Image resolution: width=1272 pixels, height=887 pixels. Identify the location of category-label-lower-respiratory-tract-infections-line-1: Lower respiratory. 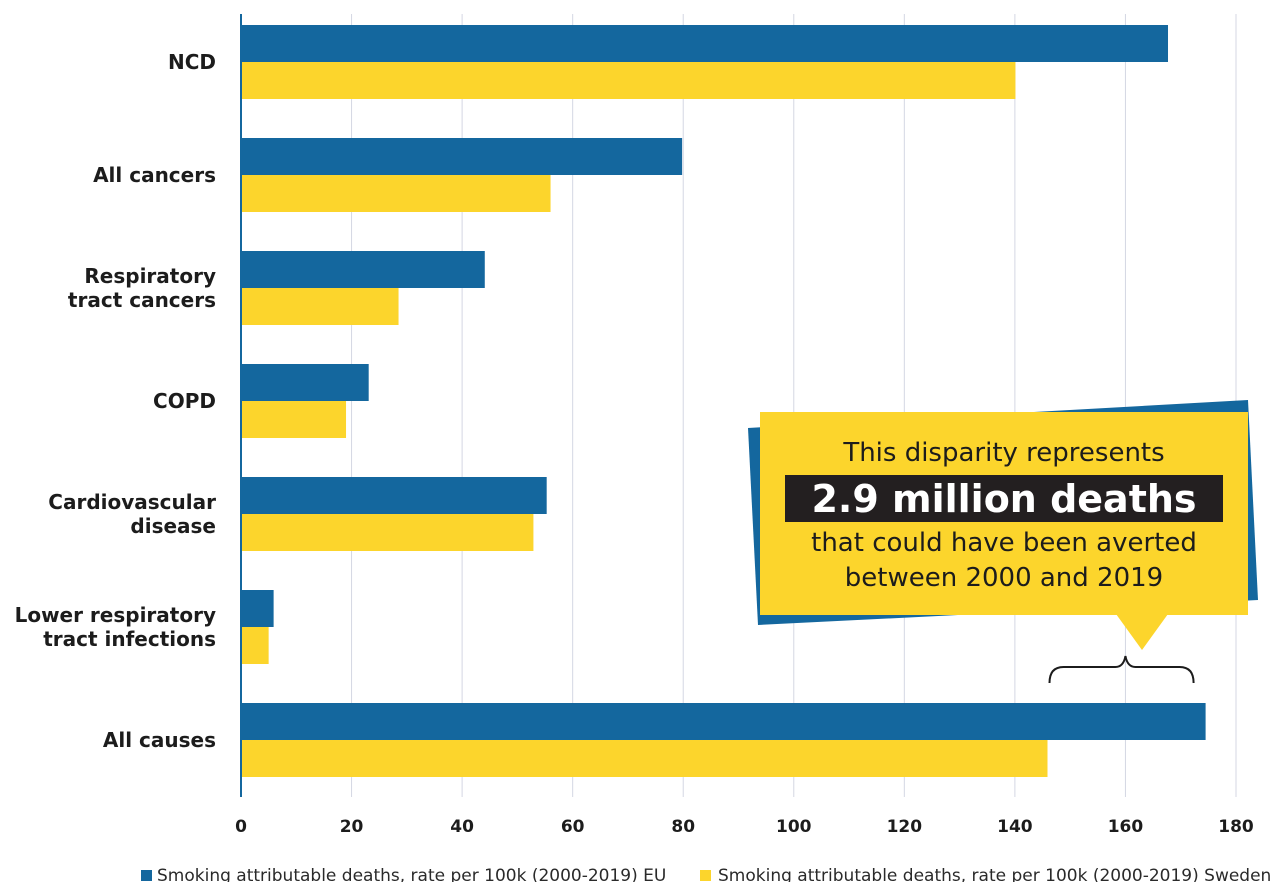
(115, 615).